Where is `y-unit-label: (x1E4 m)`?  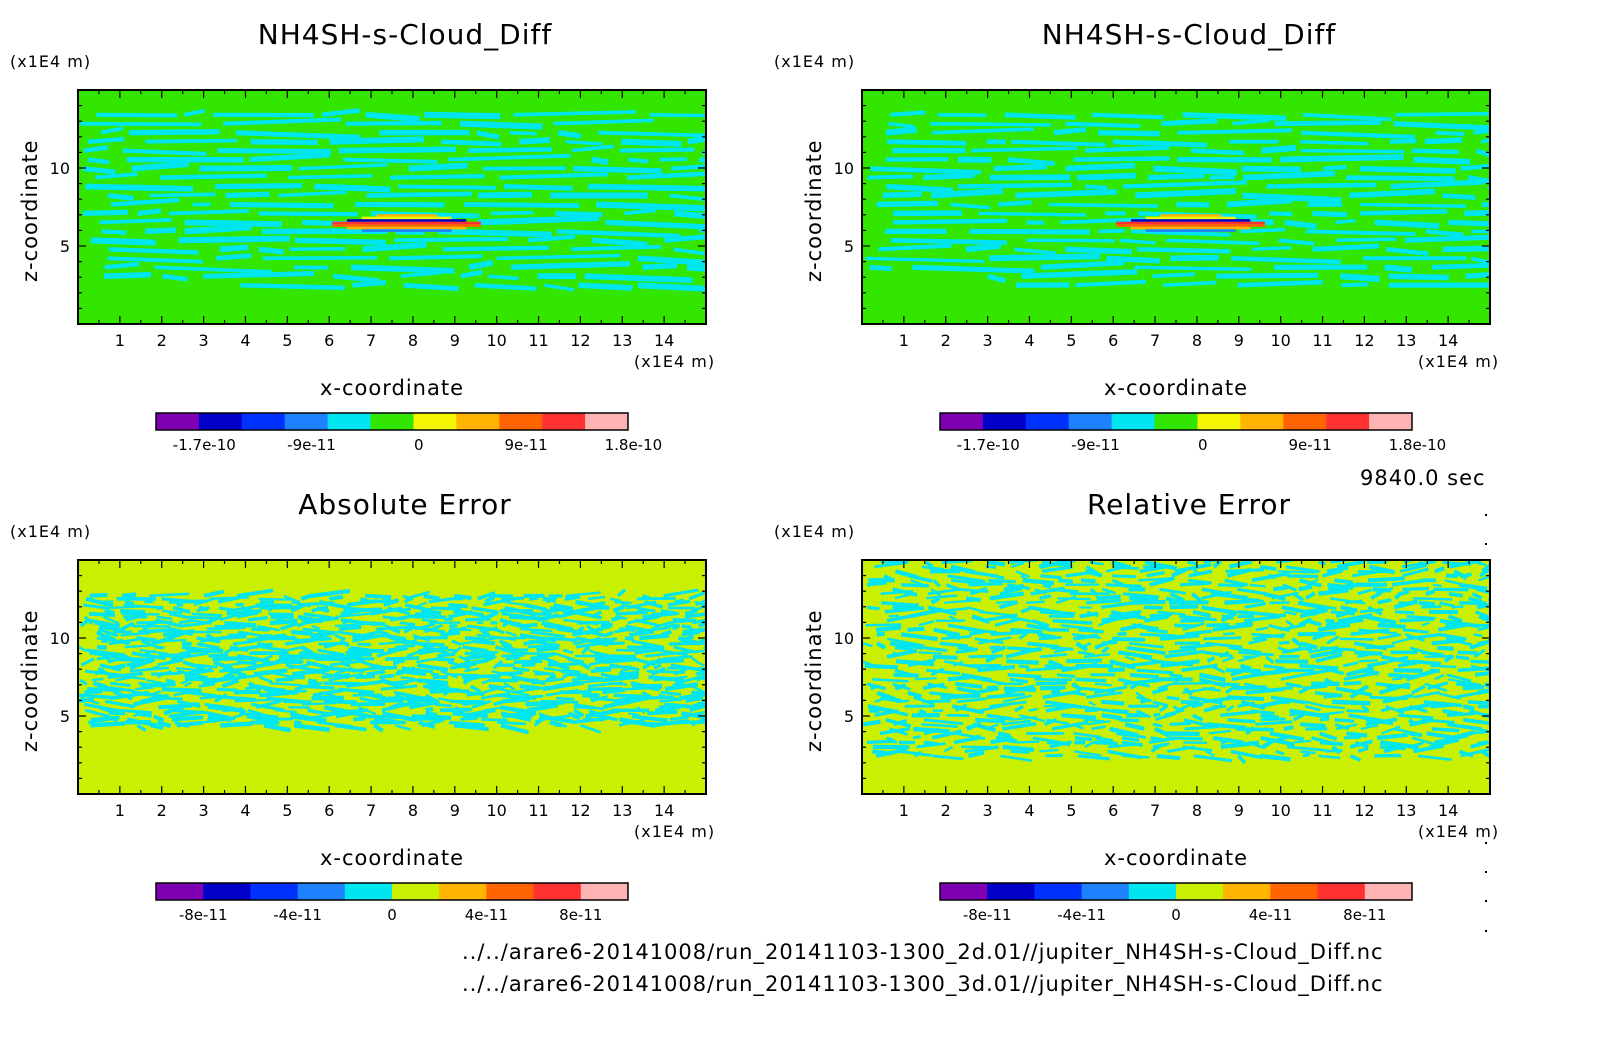 y-unit-label: (x1E4 m) is located at coordinates (51, 61).